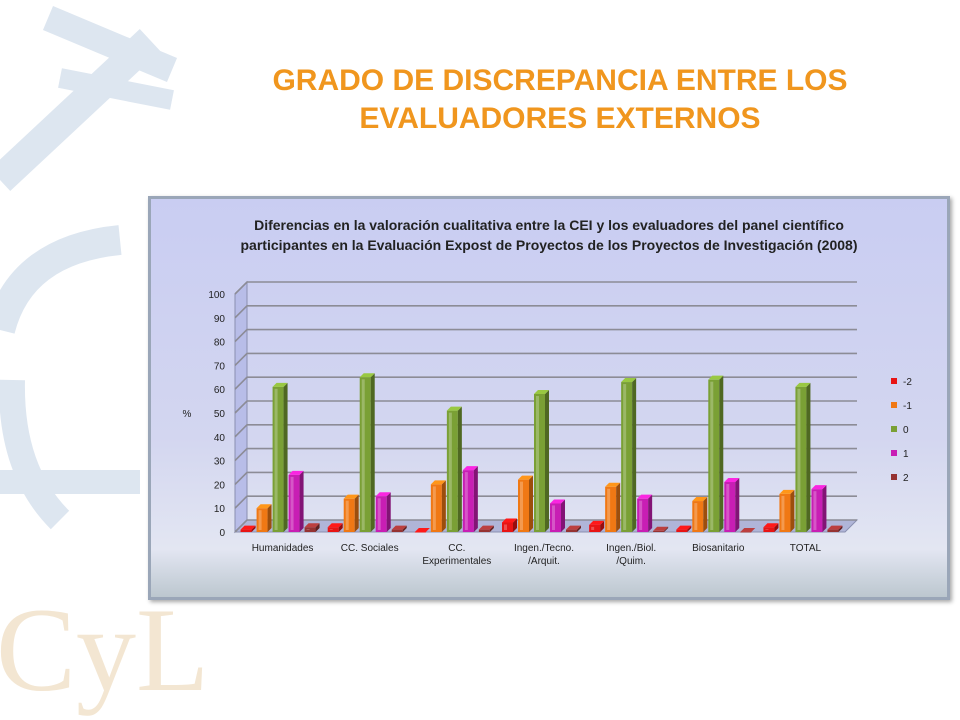 This screenshot has width=960, height=720. I want to click on y-tick-label: 70, so click(220, 366).